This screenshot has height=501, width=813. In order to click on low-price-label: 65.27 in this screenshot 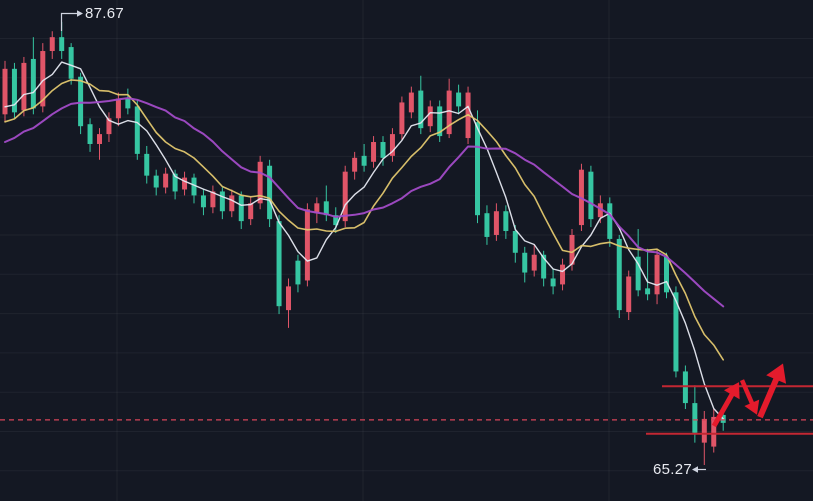, I will do `click(673, 469)`.